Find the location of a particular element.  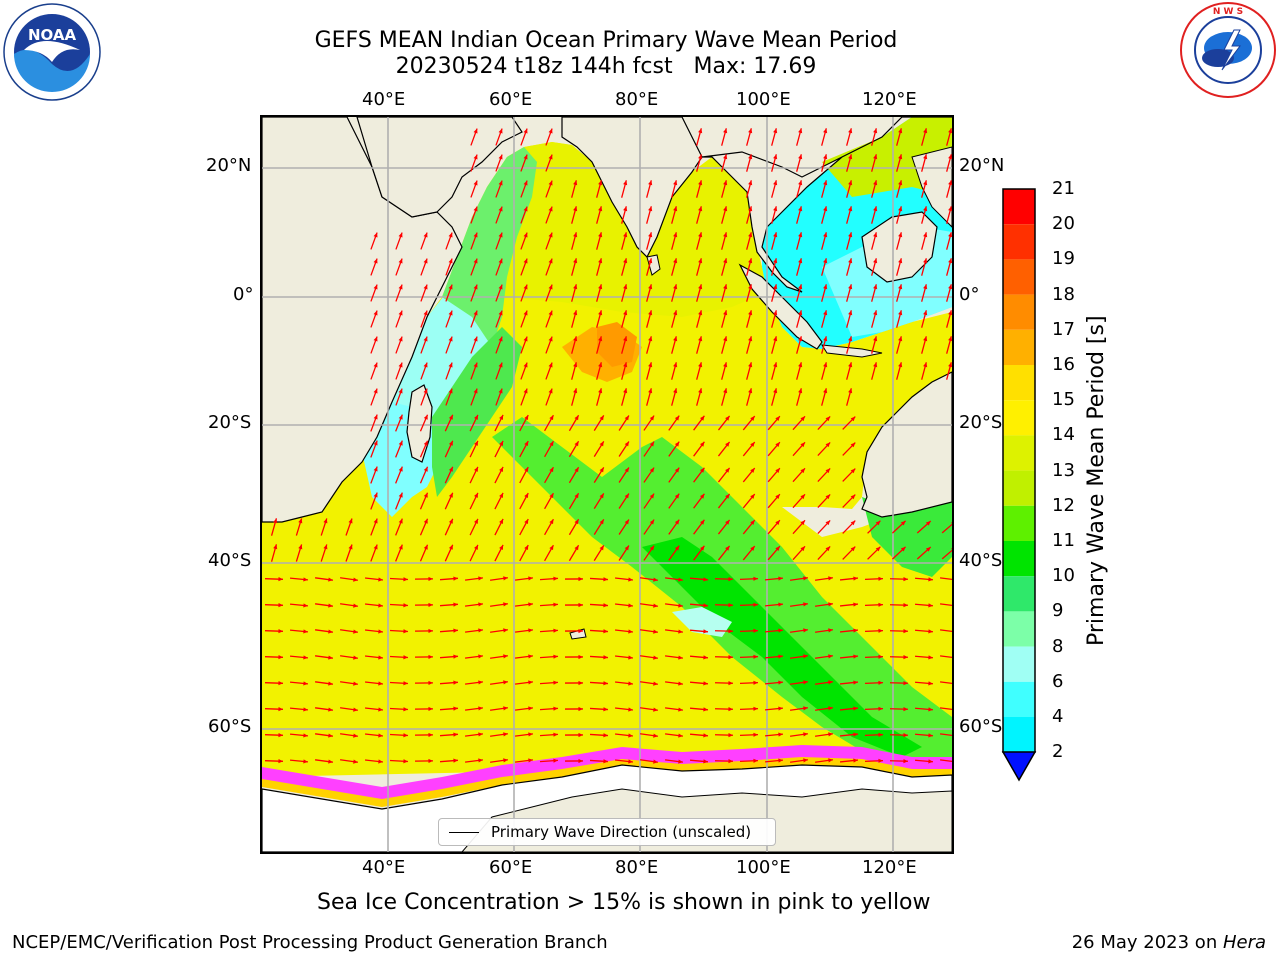

colorbar-tick-19: 19 is located at coordinates (1063, 259).